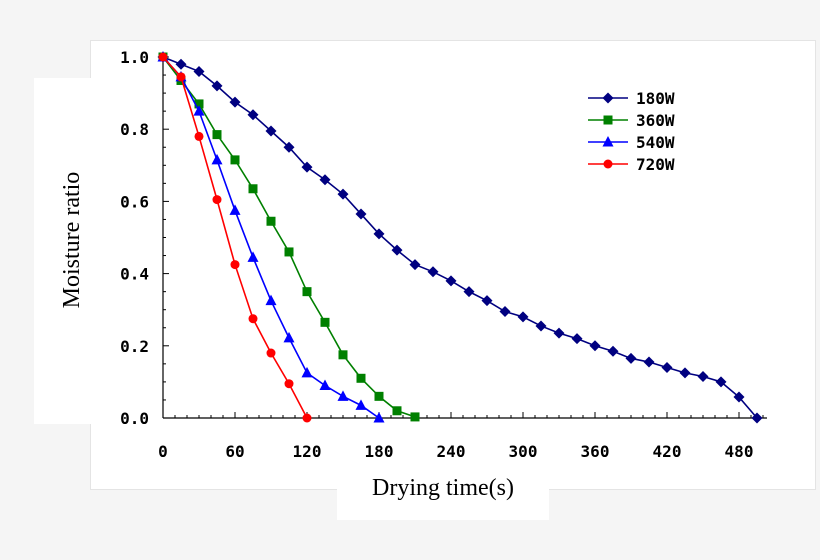 The image size is (820, 560). What do you see at coordinates (163, 451) in the screenshot?
I see `x-tick-label: 0` at bounding box center [163, 451].